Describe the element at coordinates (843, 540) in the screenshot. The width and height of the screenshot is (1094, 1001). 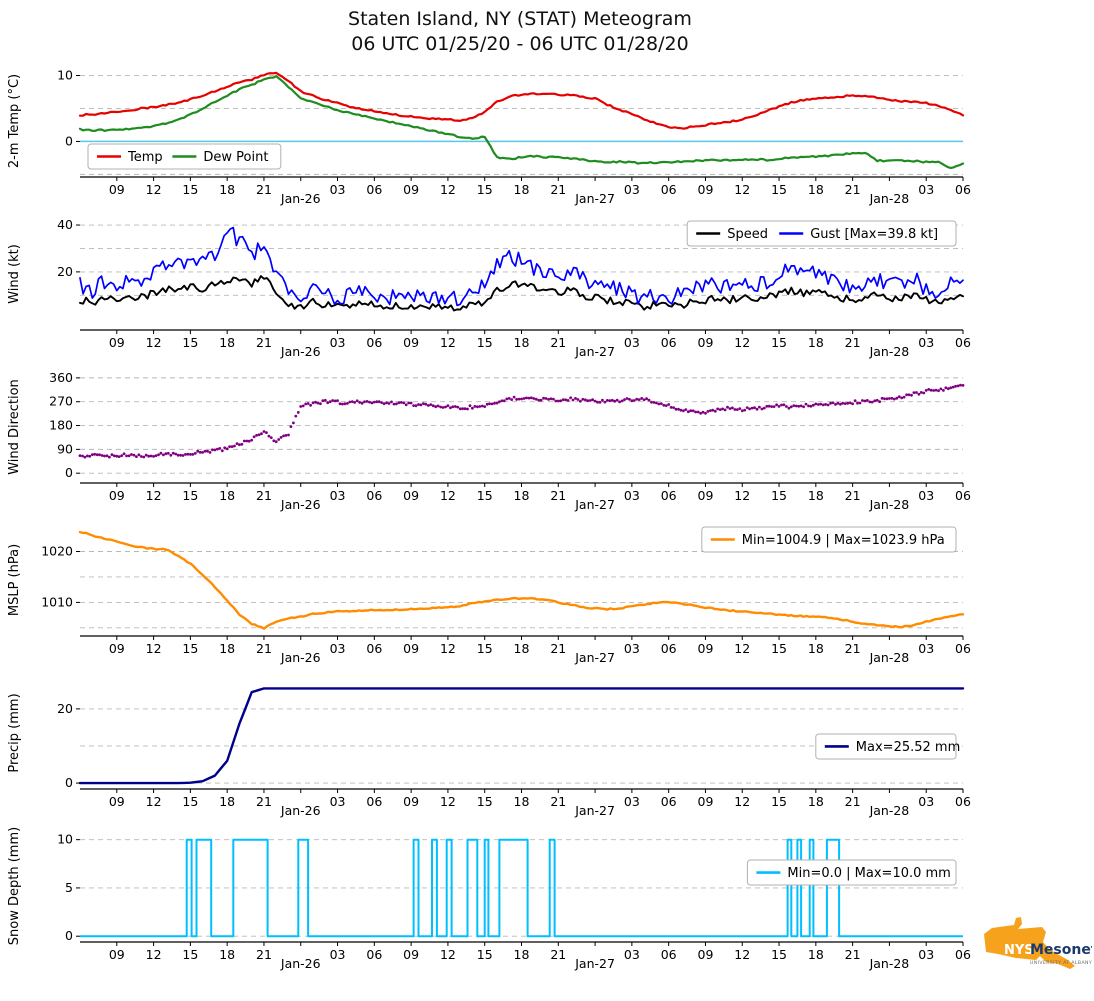
I see `svg-text: Min=1004.9 | Max=1023.9 hPa` at that location.